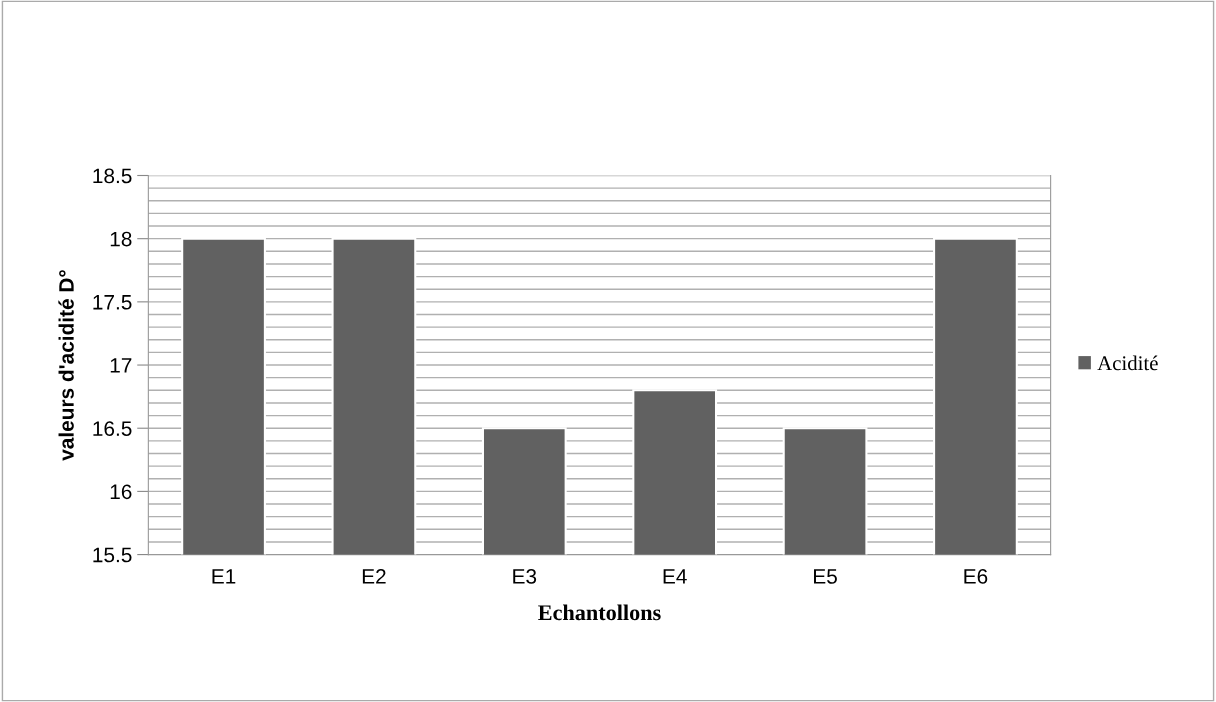 Image resolution: width=1216 pixels, height=702 pixels. I want to click on legend-label: Acidité, so click(1127, 363).